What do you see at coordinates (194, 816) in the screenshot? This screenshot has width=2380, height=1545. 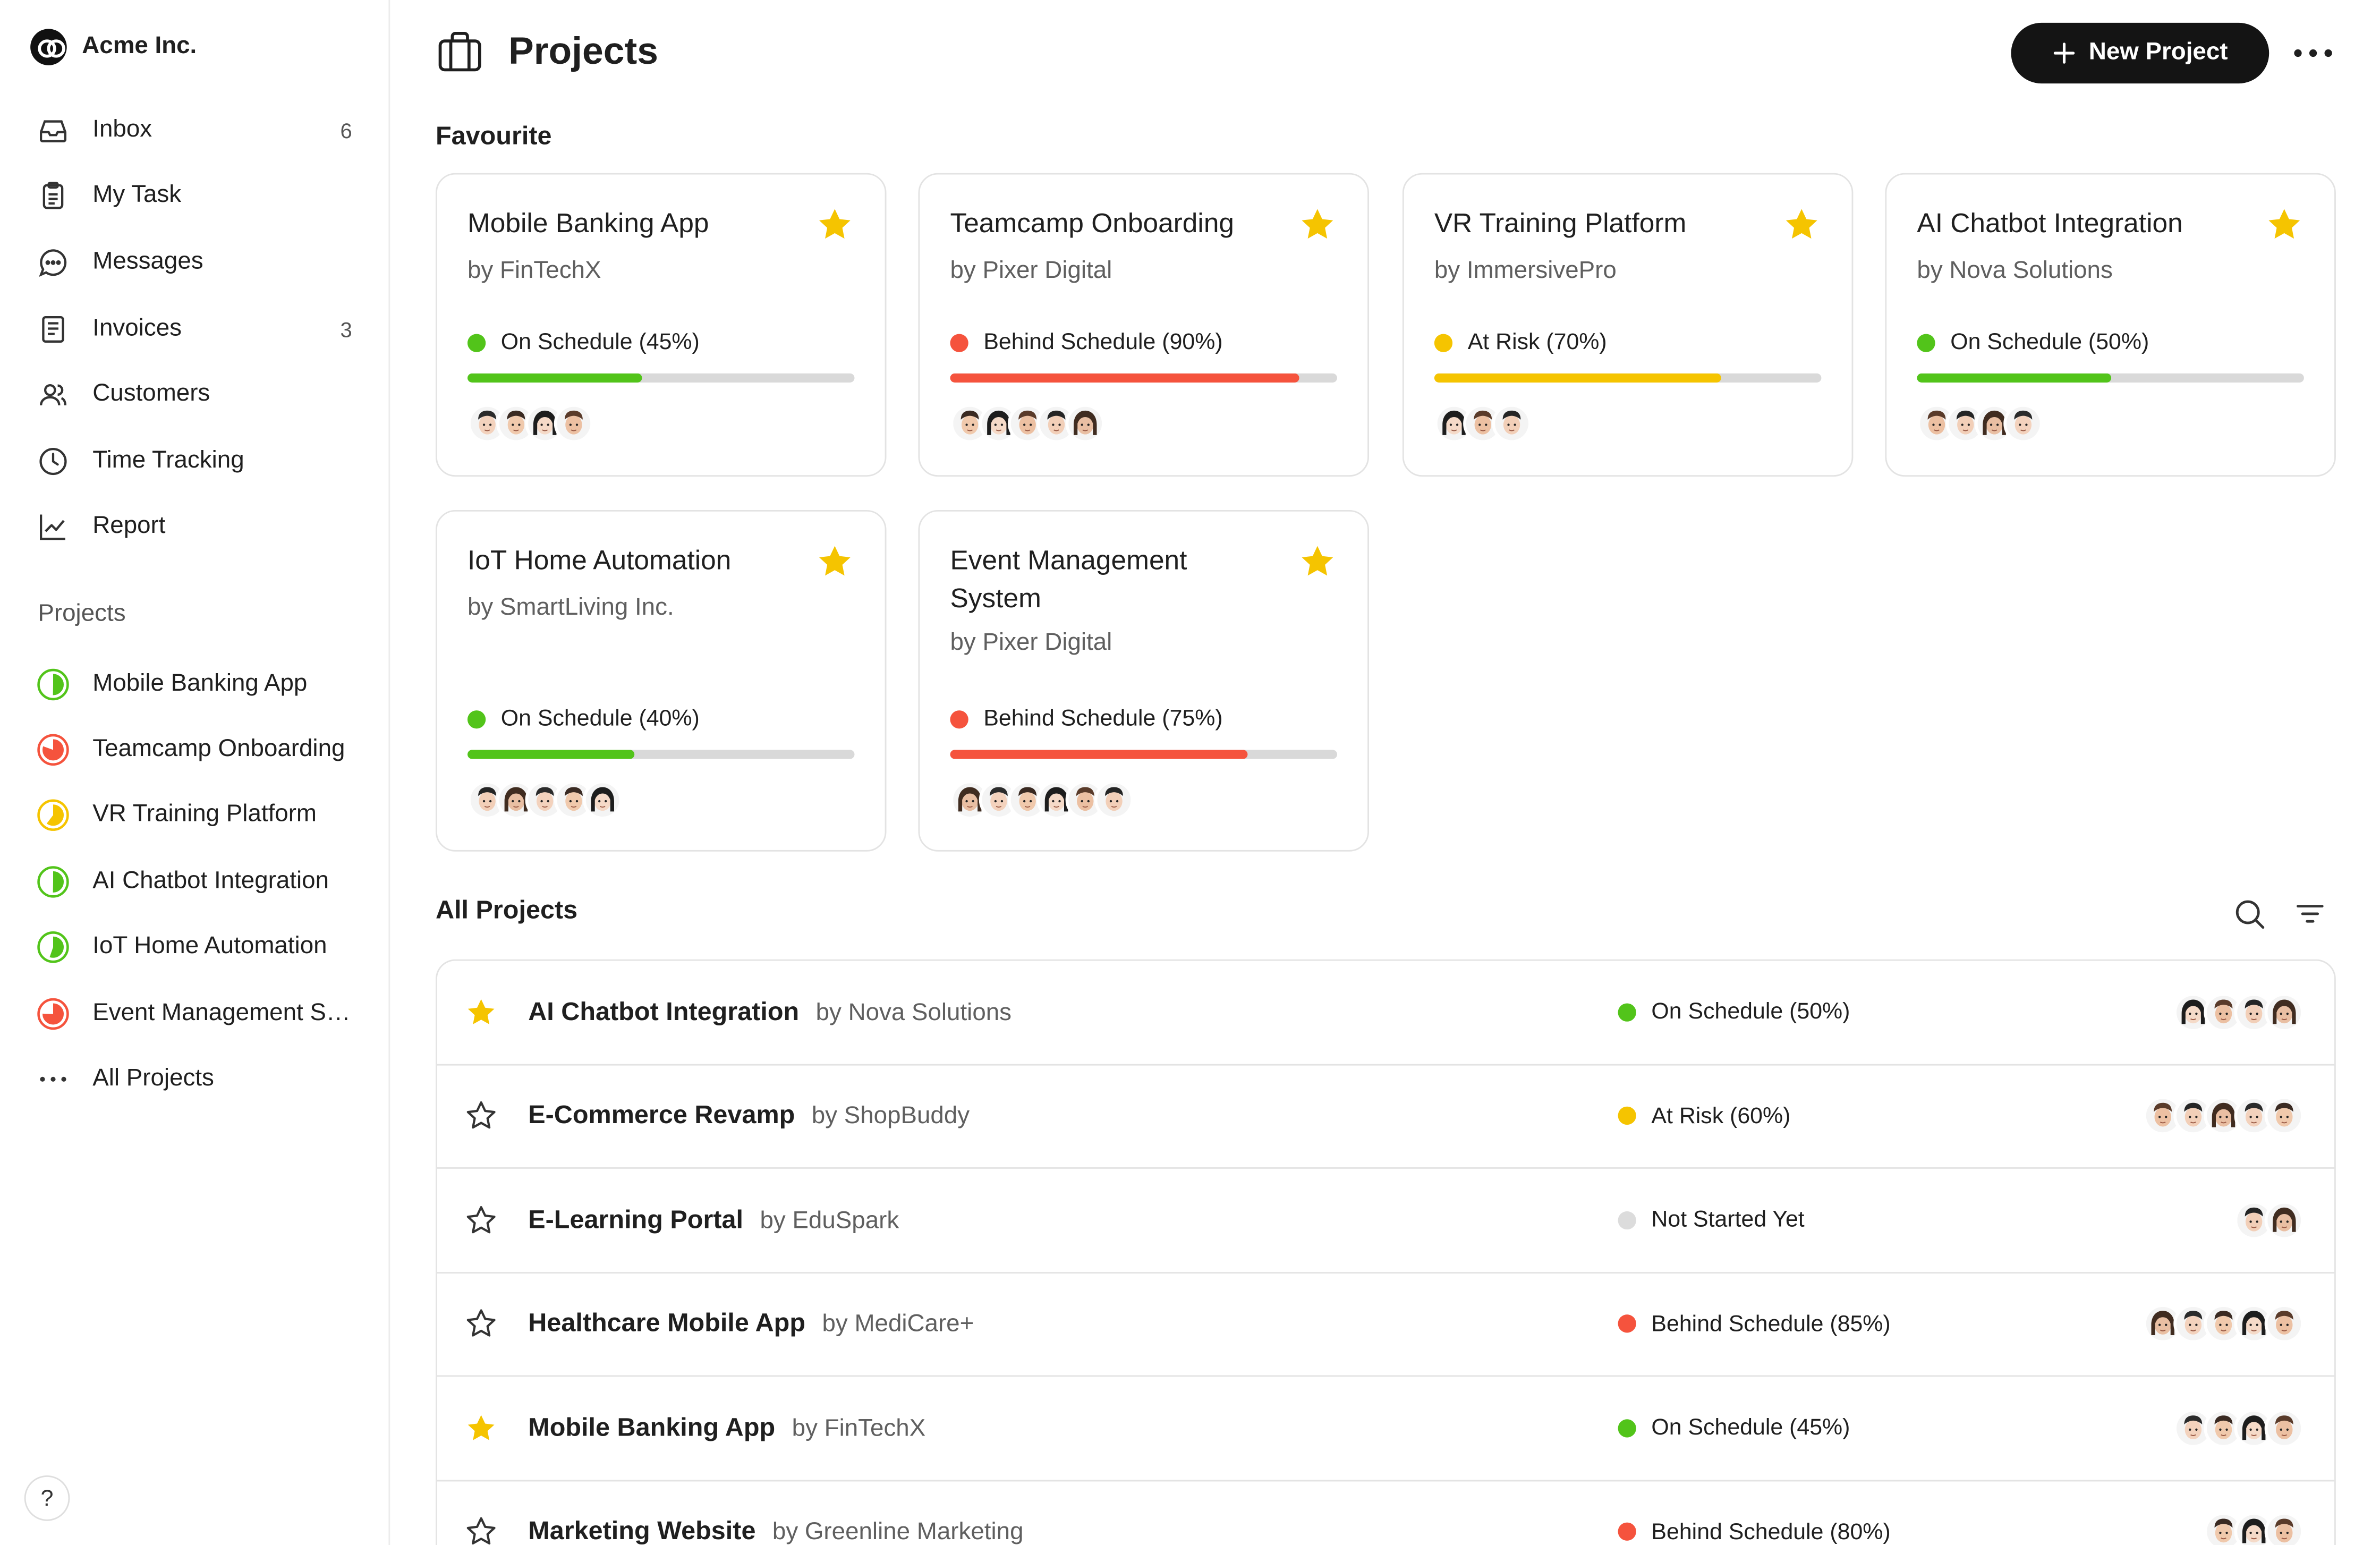 I see `sidebar-project-item: VR Training Platform` at bounding box center [194, 816].